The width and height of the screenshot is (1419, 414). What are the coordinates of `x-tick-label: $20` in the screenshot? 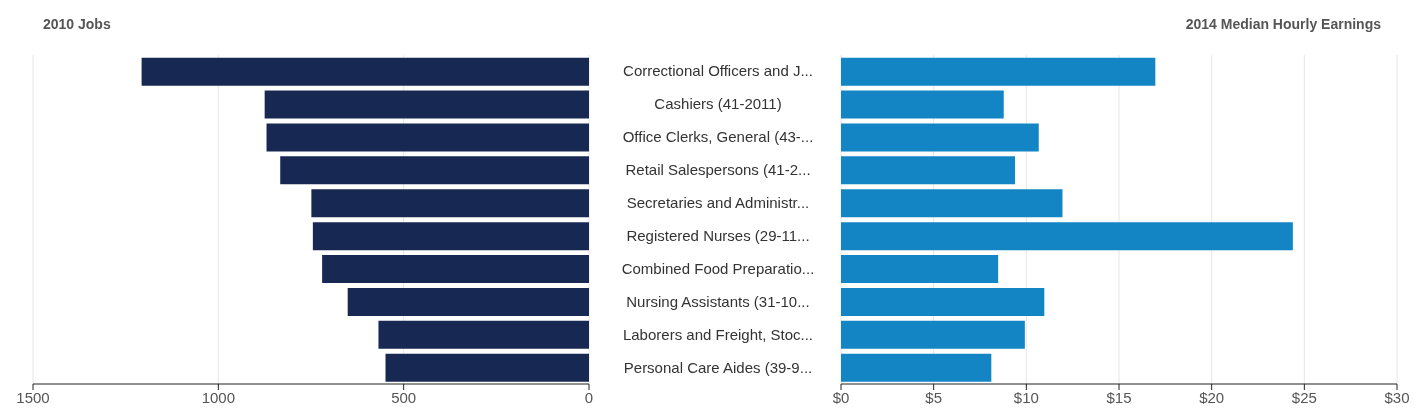 It's located at (1212, 397).